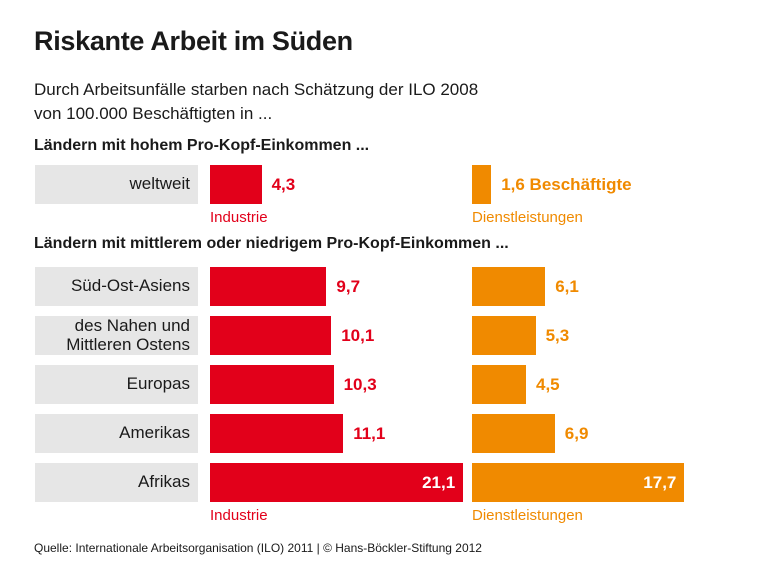 The height and width of the screenshot is (578, 768). What do you see at coordinates (660, 482) in the screenshot?
I see `value-label: 17,7` at bounding box center [660, 482].